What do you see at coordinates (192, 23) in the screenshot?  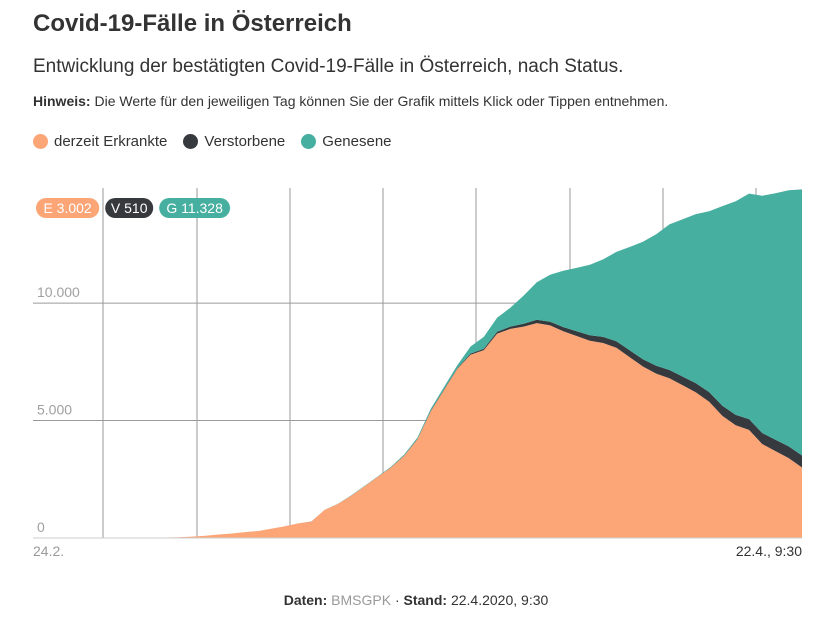 I see `chart-title: Covid-19-Fälle in Österreich` at bounding box center [192, 23].